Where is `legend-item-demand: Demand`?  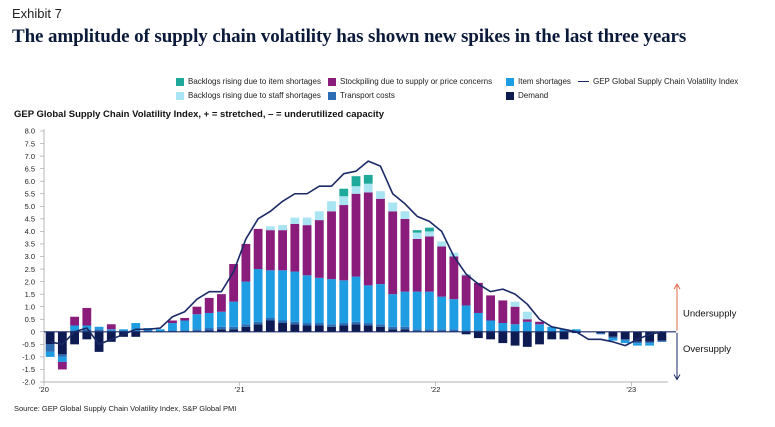 legend-item-demand: Demand is located at coordinates (527, 95).